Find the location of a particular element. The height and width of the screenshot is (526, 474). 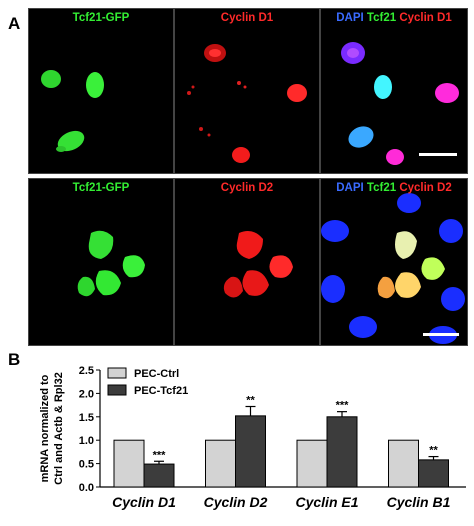

legend-label: PEC-Ctrl is located at coordinates (156, 374).